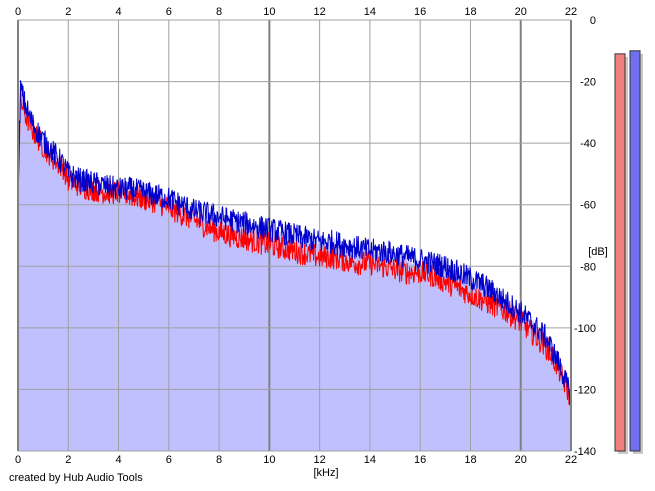 This screenshot has width=655, height=491. What do you see at coordinates (370, 460) in the screenshot?
I see `x-tick-label-bottom: 14` at bounding box center [370, 460].